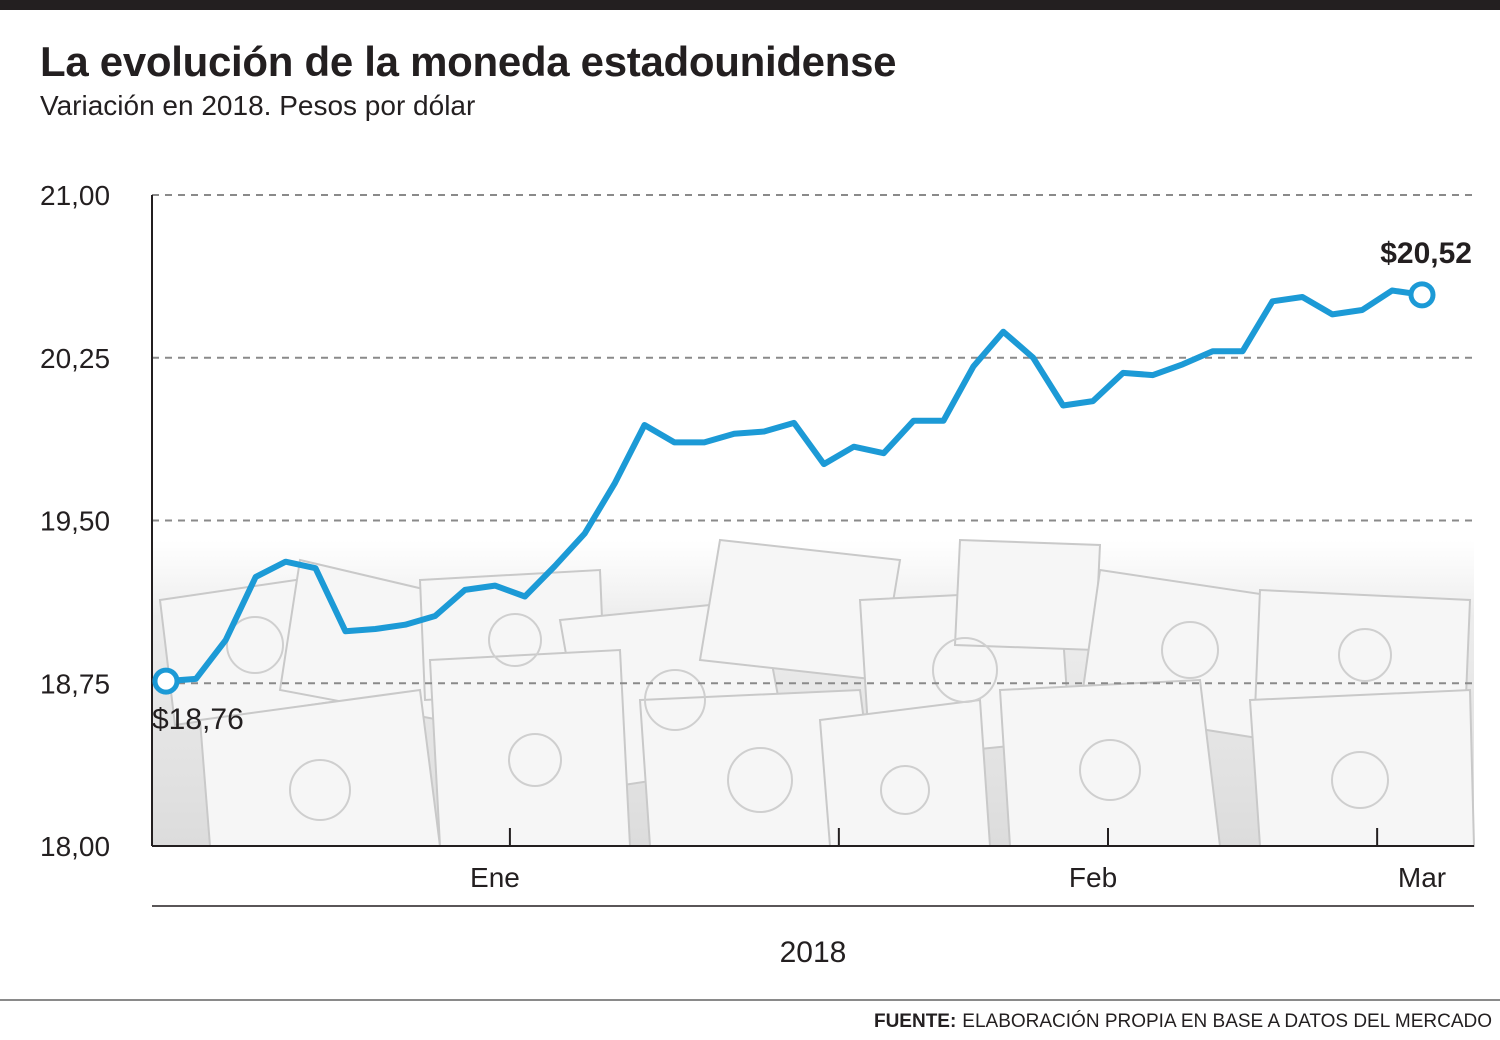  Describe the element at coordinates (75, 358) in the screenshot. I see `y-tick-label: 20,25` at that location.